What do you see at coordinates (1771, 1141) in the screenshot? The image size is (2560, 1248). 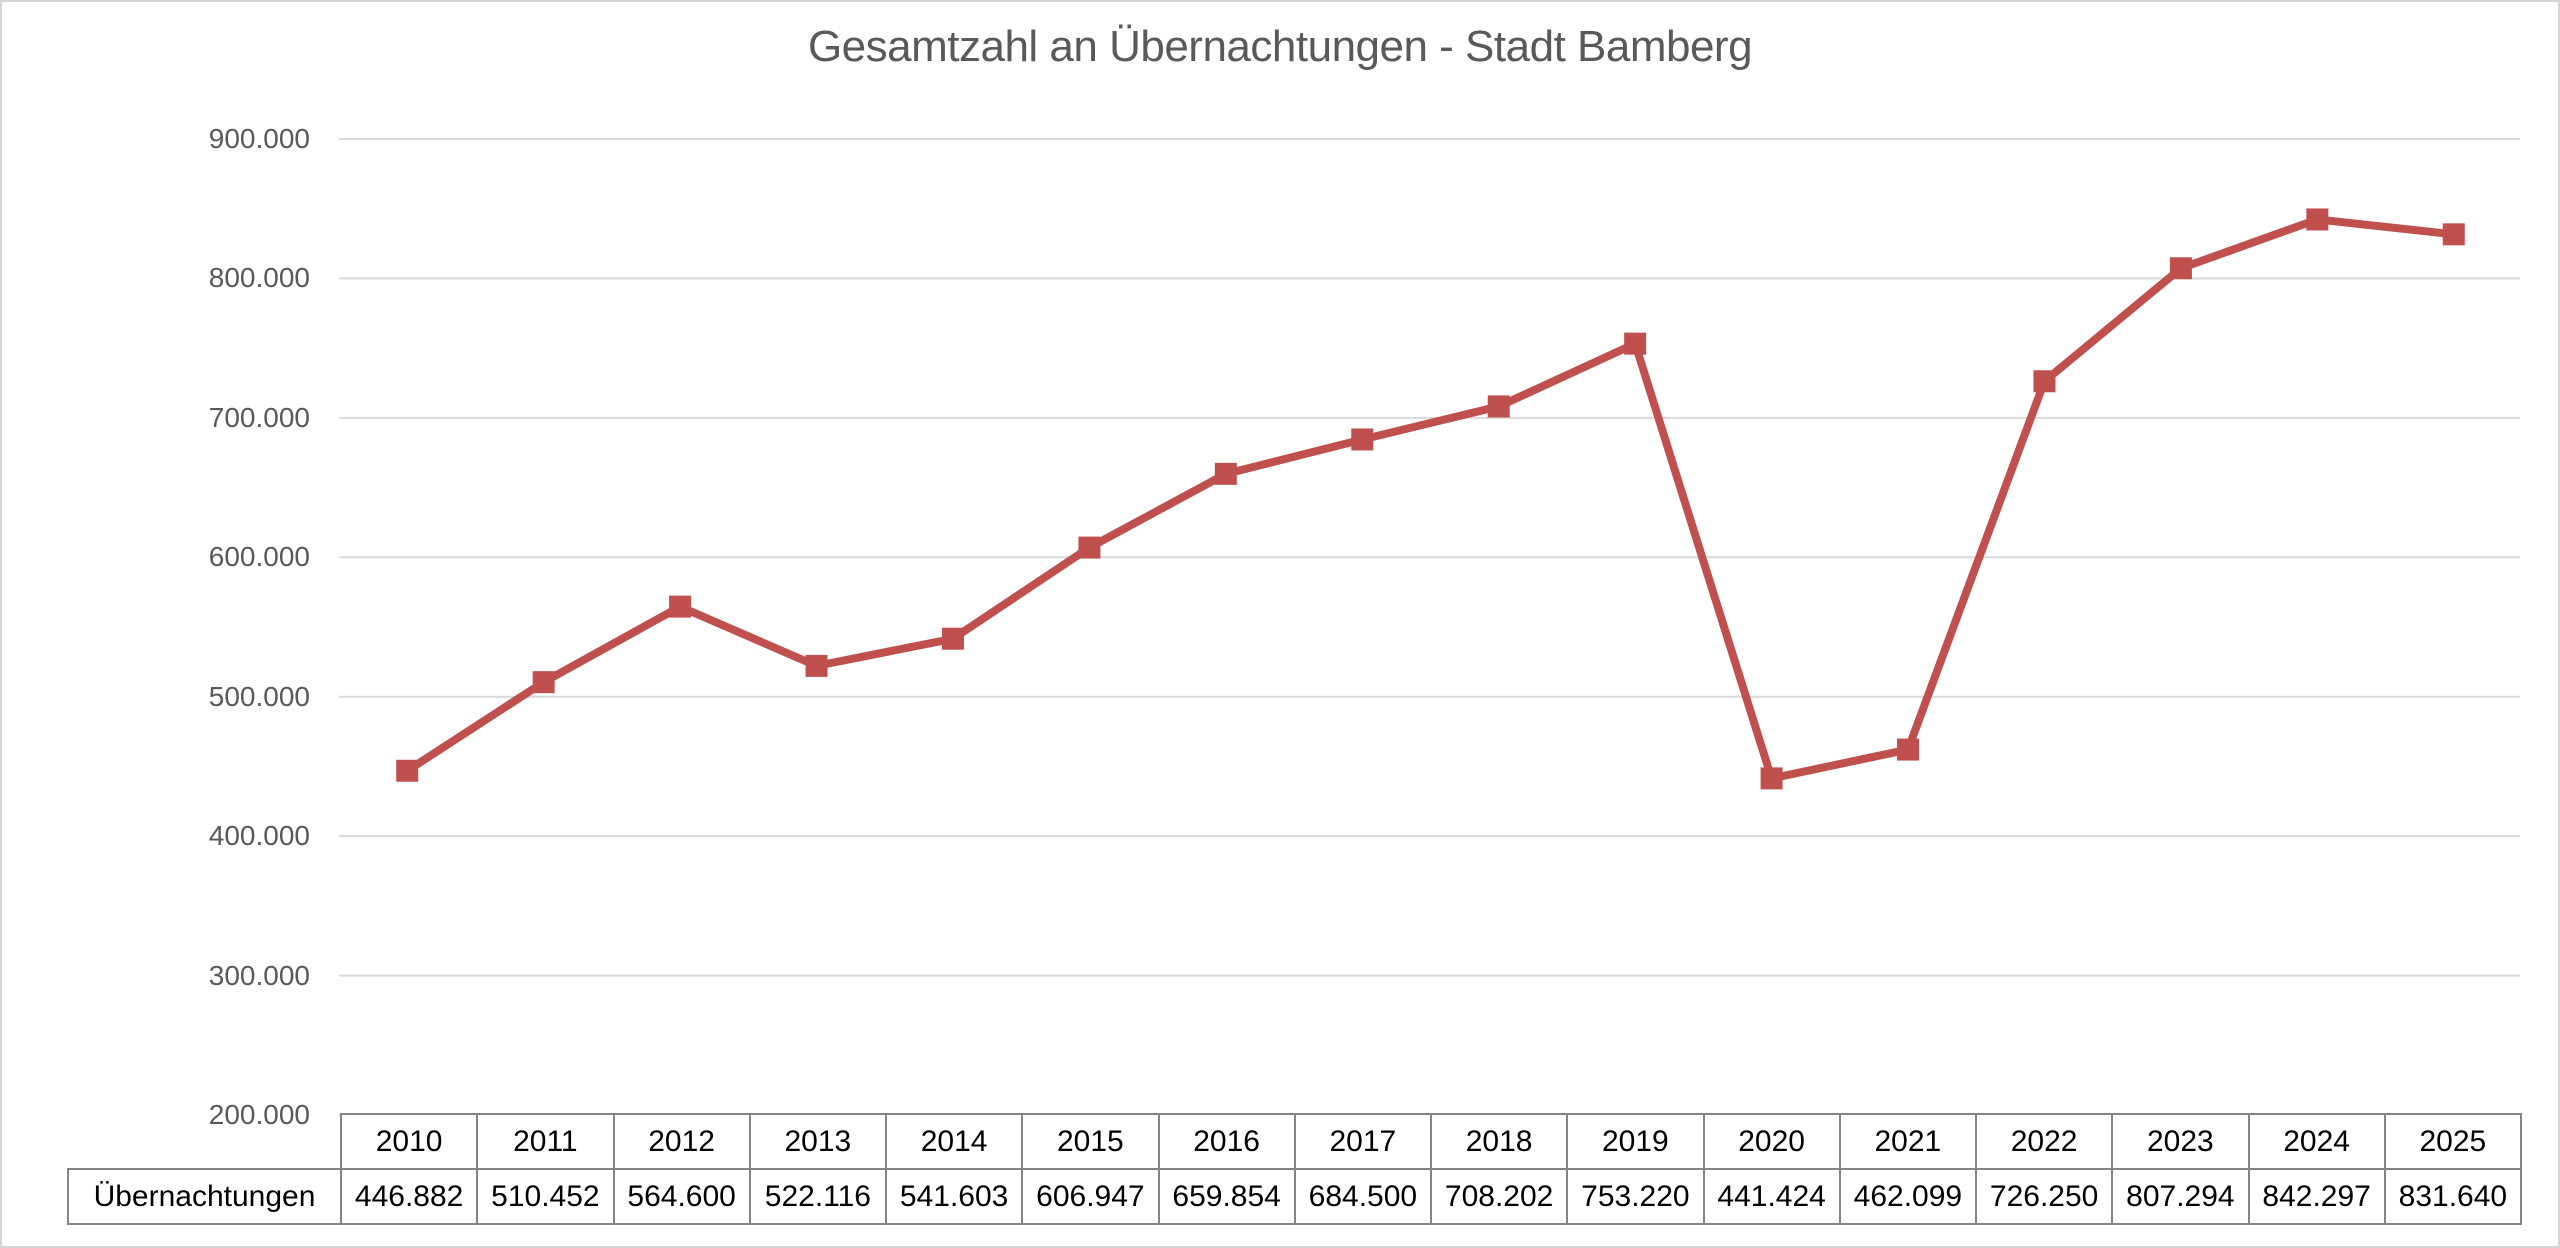 I see `year-header-cell: 2020` at bounding box center [1771, 1141].